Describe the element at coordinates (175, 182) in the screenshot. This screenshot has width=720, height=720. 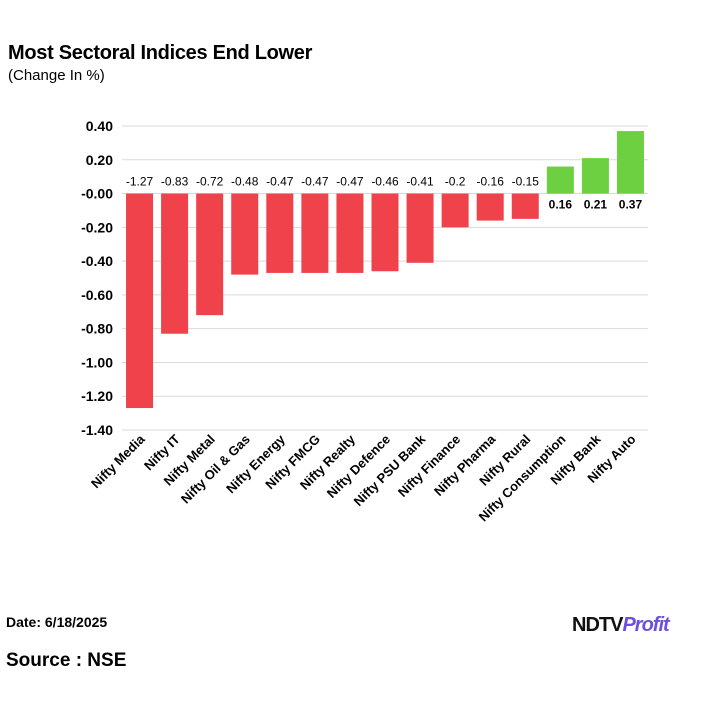
I see `data-label: -0.83` at that location.